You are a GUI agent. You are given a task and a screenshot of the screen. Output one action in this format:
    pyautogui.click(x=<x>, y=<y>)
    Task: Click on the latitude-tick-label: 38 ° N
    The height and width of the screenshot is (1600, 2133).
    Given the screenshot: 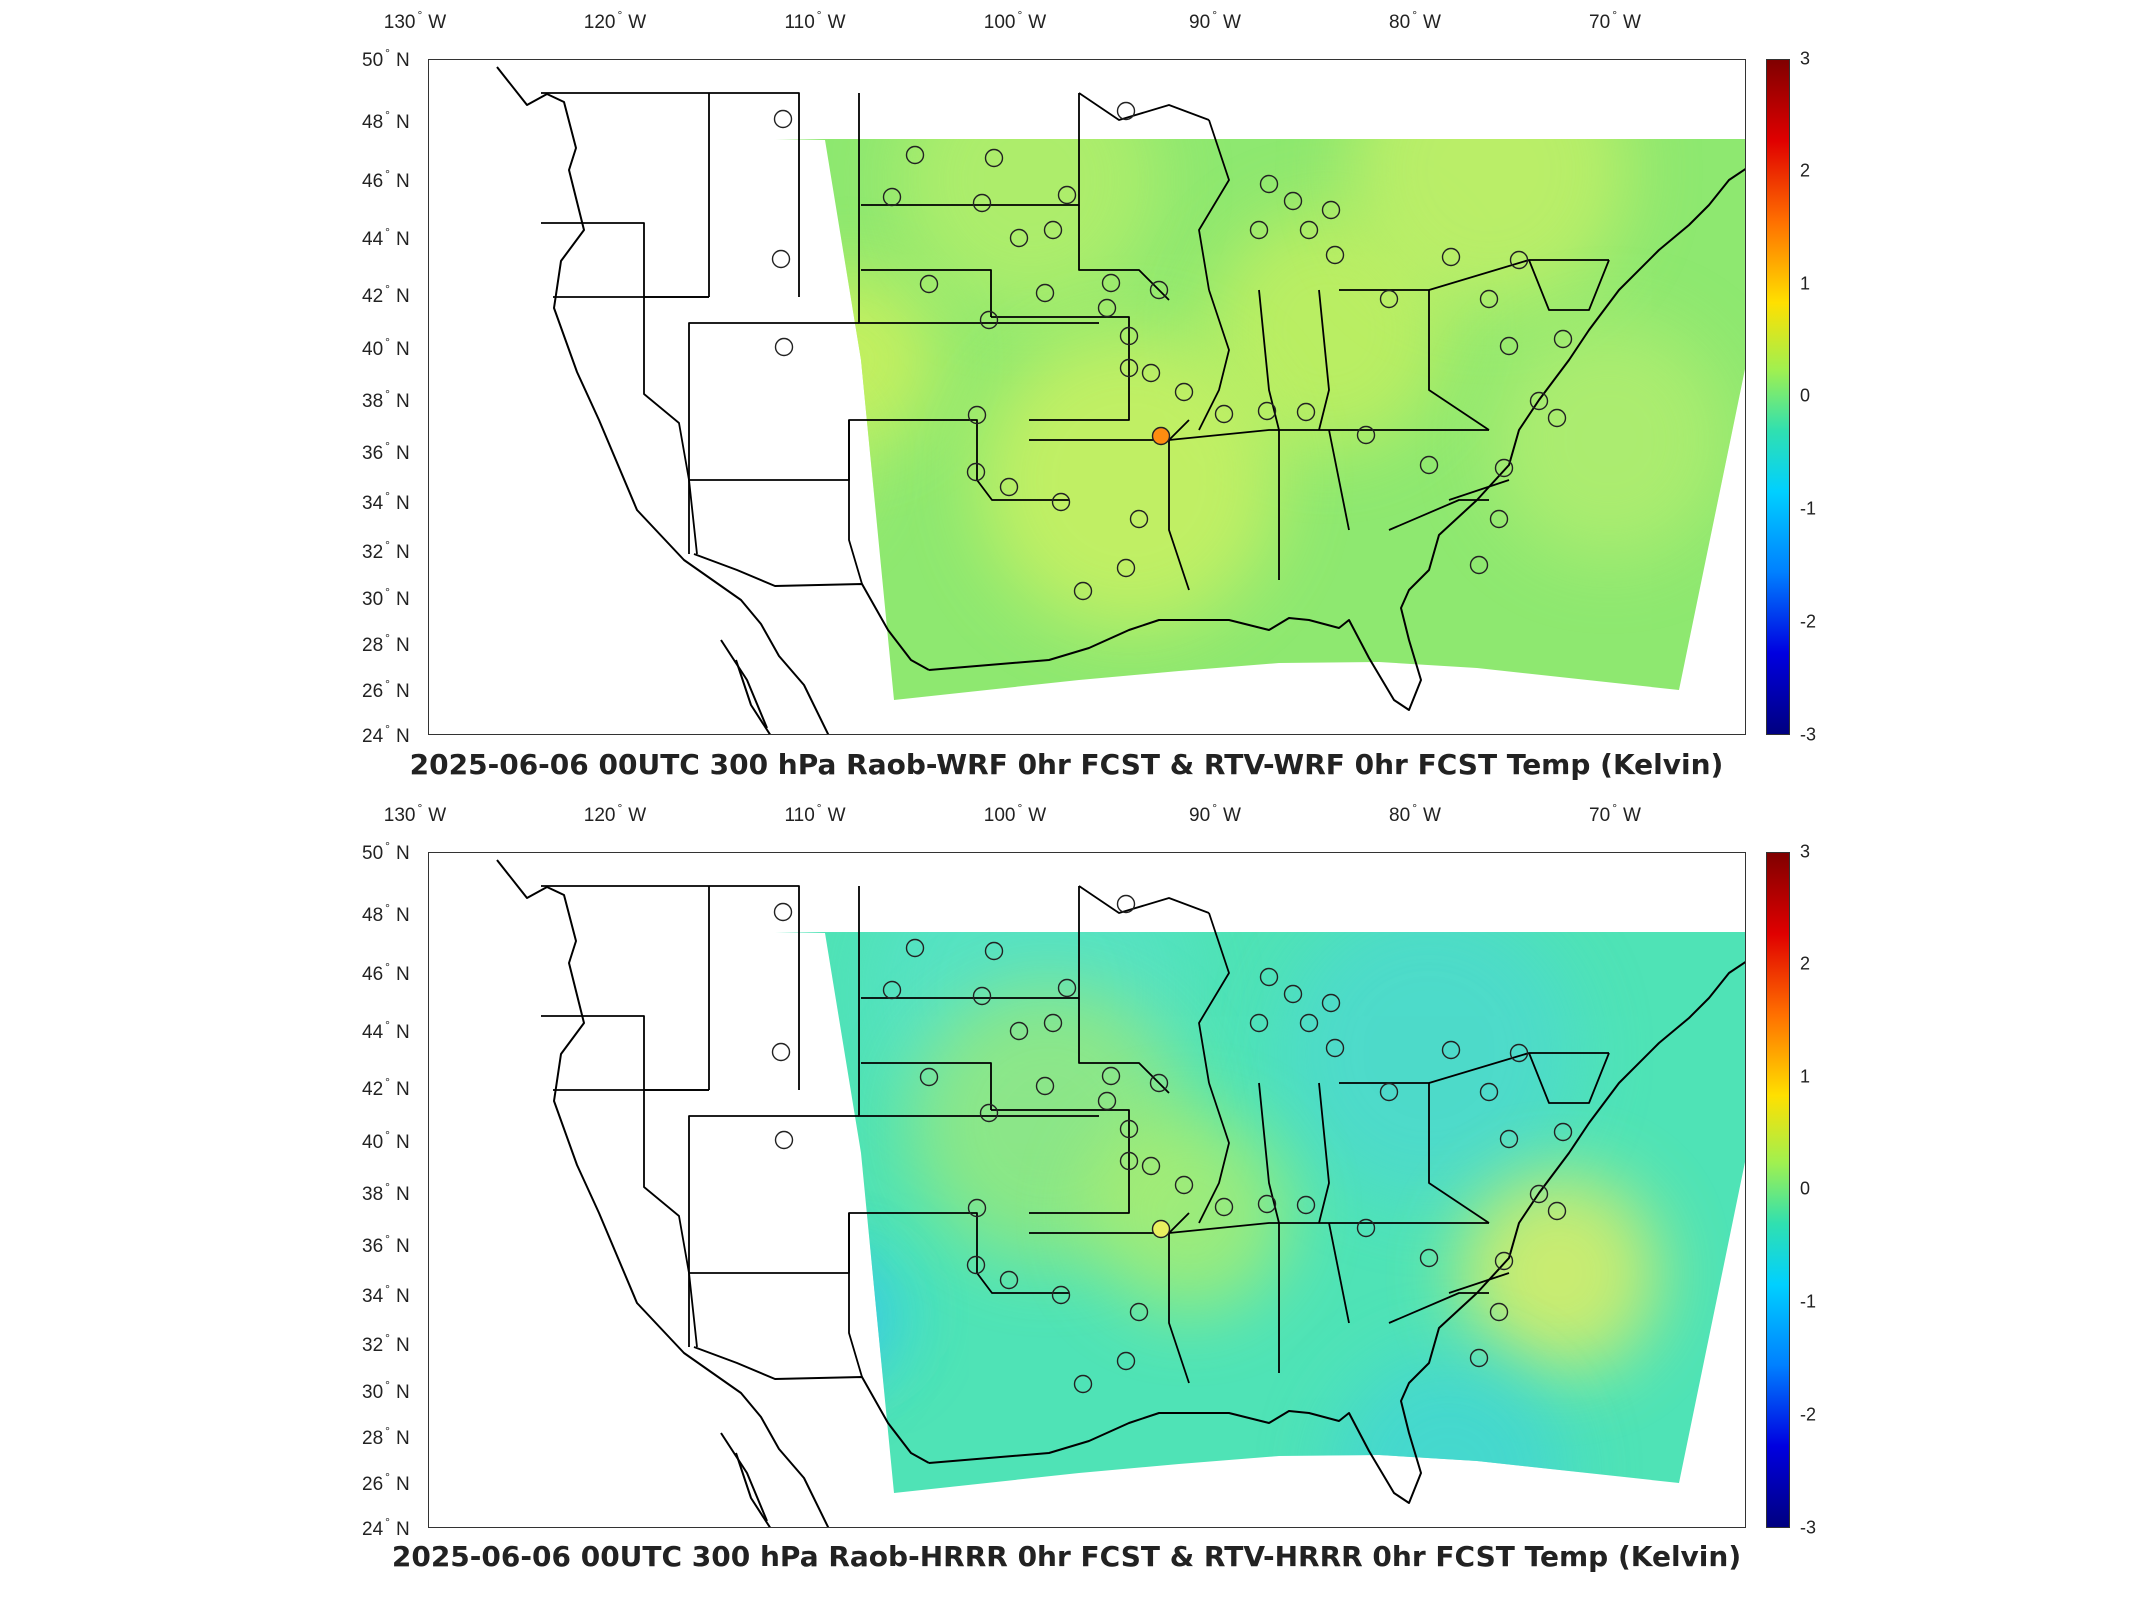 What is the action you would take?
    pyautogui.click(x=386, y=1192)
    